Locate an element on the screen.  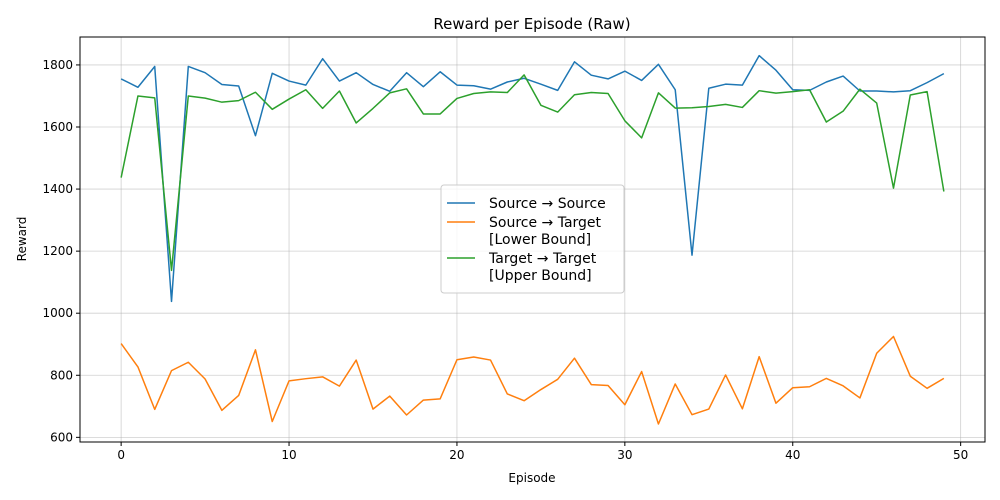
y-tick-label: 1800 is located at coordinates (57, 65).